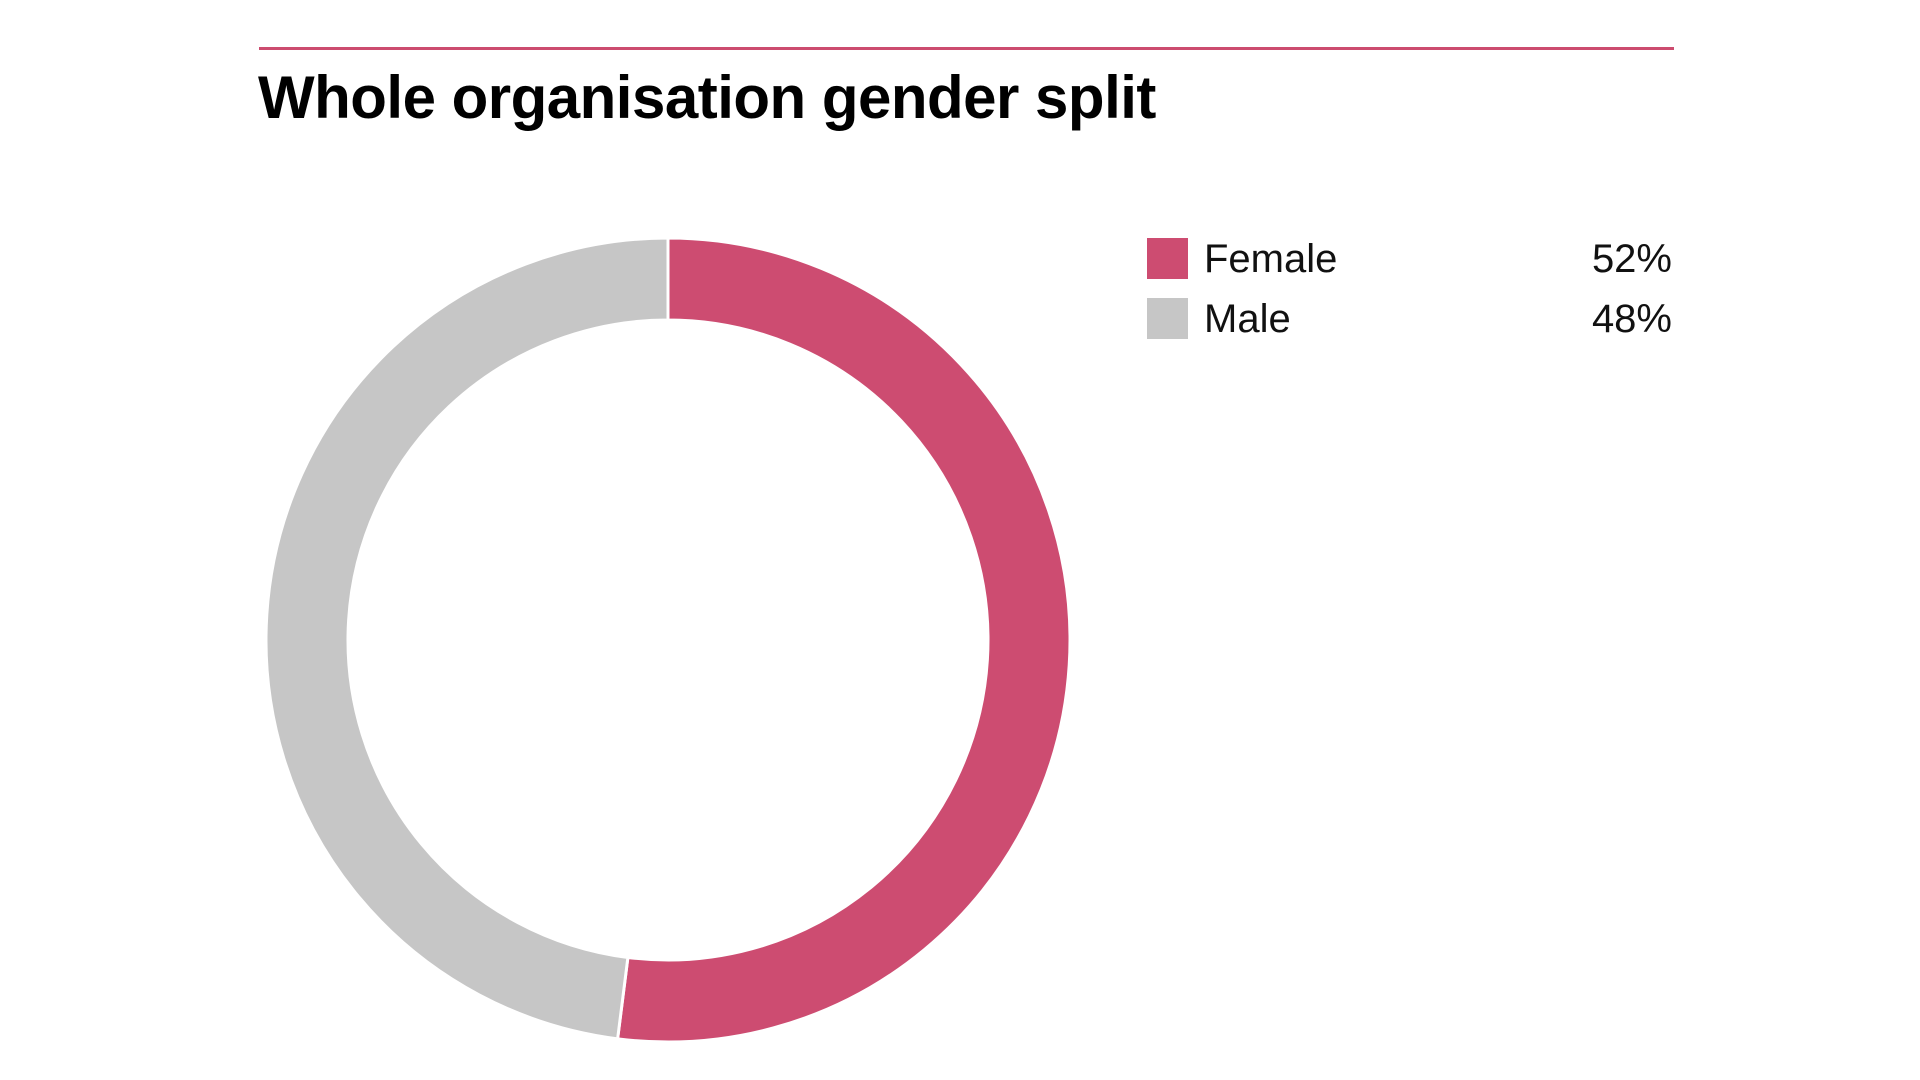  What do you see at coordinates (1631, 259) in the screenshot?
I see `legend-value-female: 52%` at bounding box center [1631, 259].